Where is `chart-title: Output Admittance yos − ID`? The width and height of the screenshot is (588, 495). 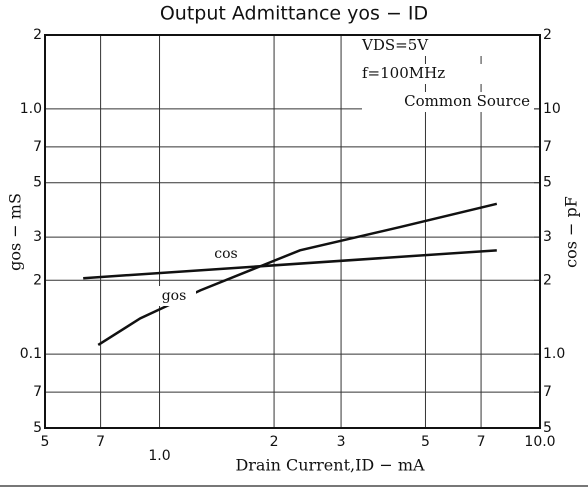
chart-title: Output Admittance yos − ID is located at coordinates (294, 14).